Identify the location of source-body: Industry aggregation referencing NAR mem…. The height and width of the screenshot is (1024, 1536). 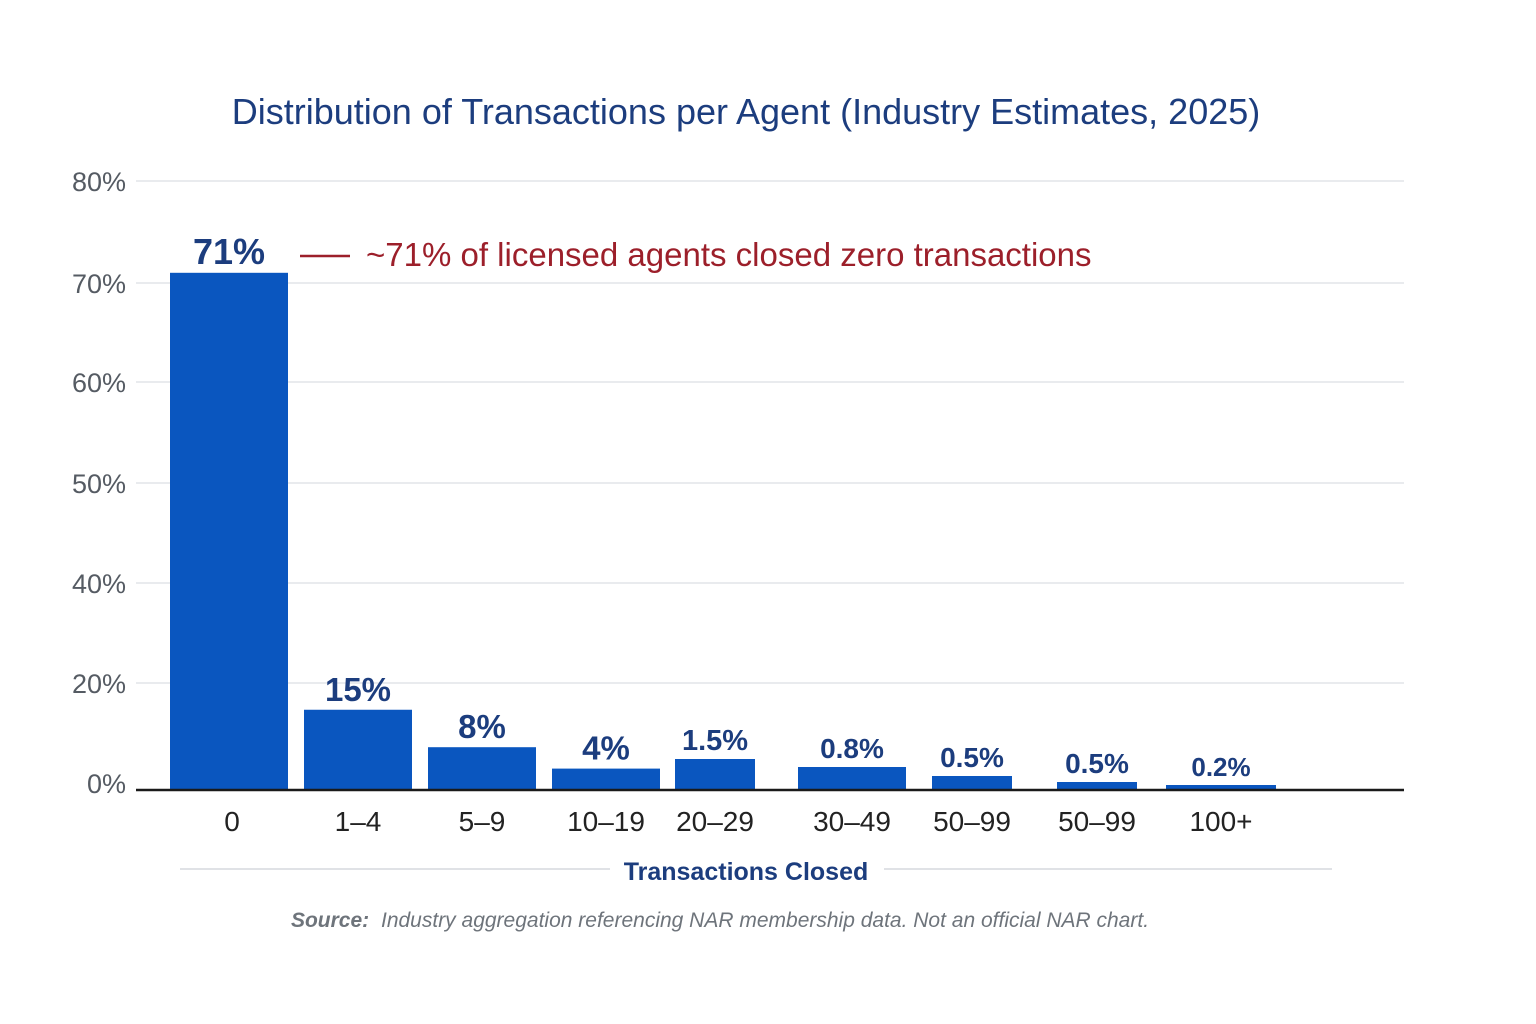
(765, 920).